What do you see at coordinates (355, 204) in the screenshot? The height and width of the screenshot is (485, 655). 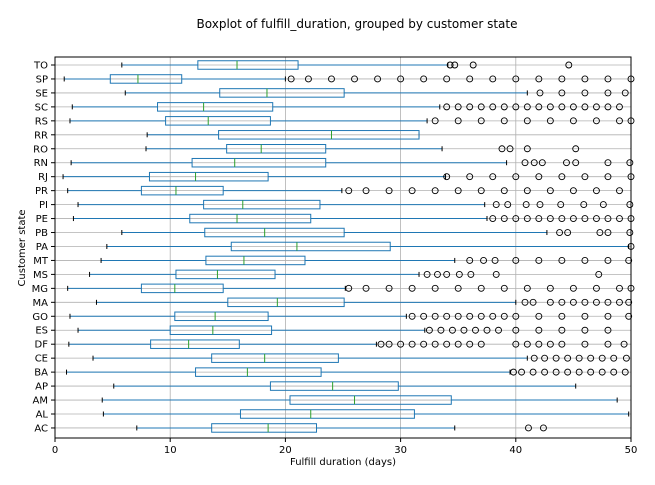 I see `box-pi` at bounding box center [355, 204].